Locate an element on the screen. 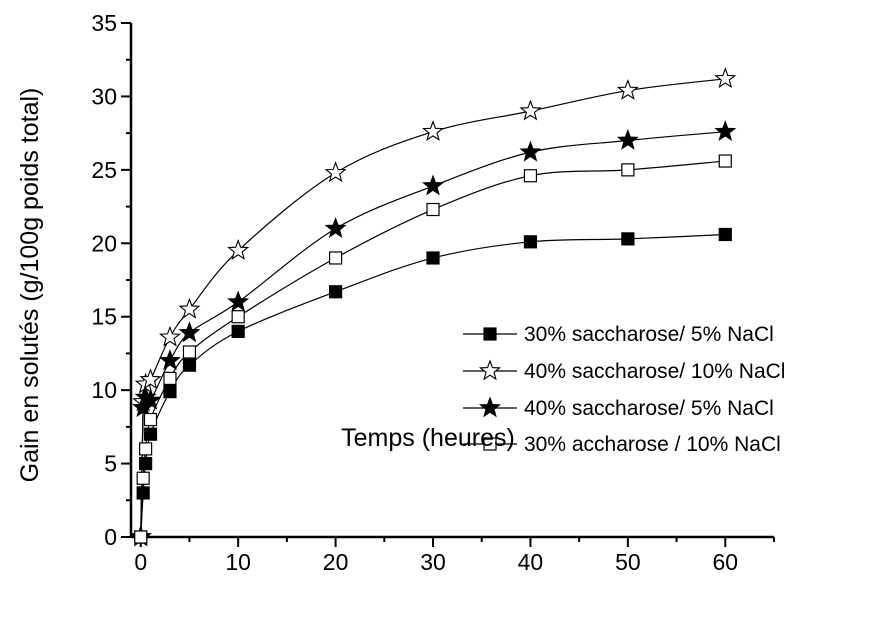 The height and width of the screenshot is (624, 879). legend-item: 30% saccharose/ 5% NaCl is located at coordinates (618, 334).